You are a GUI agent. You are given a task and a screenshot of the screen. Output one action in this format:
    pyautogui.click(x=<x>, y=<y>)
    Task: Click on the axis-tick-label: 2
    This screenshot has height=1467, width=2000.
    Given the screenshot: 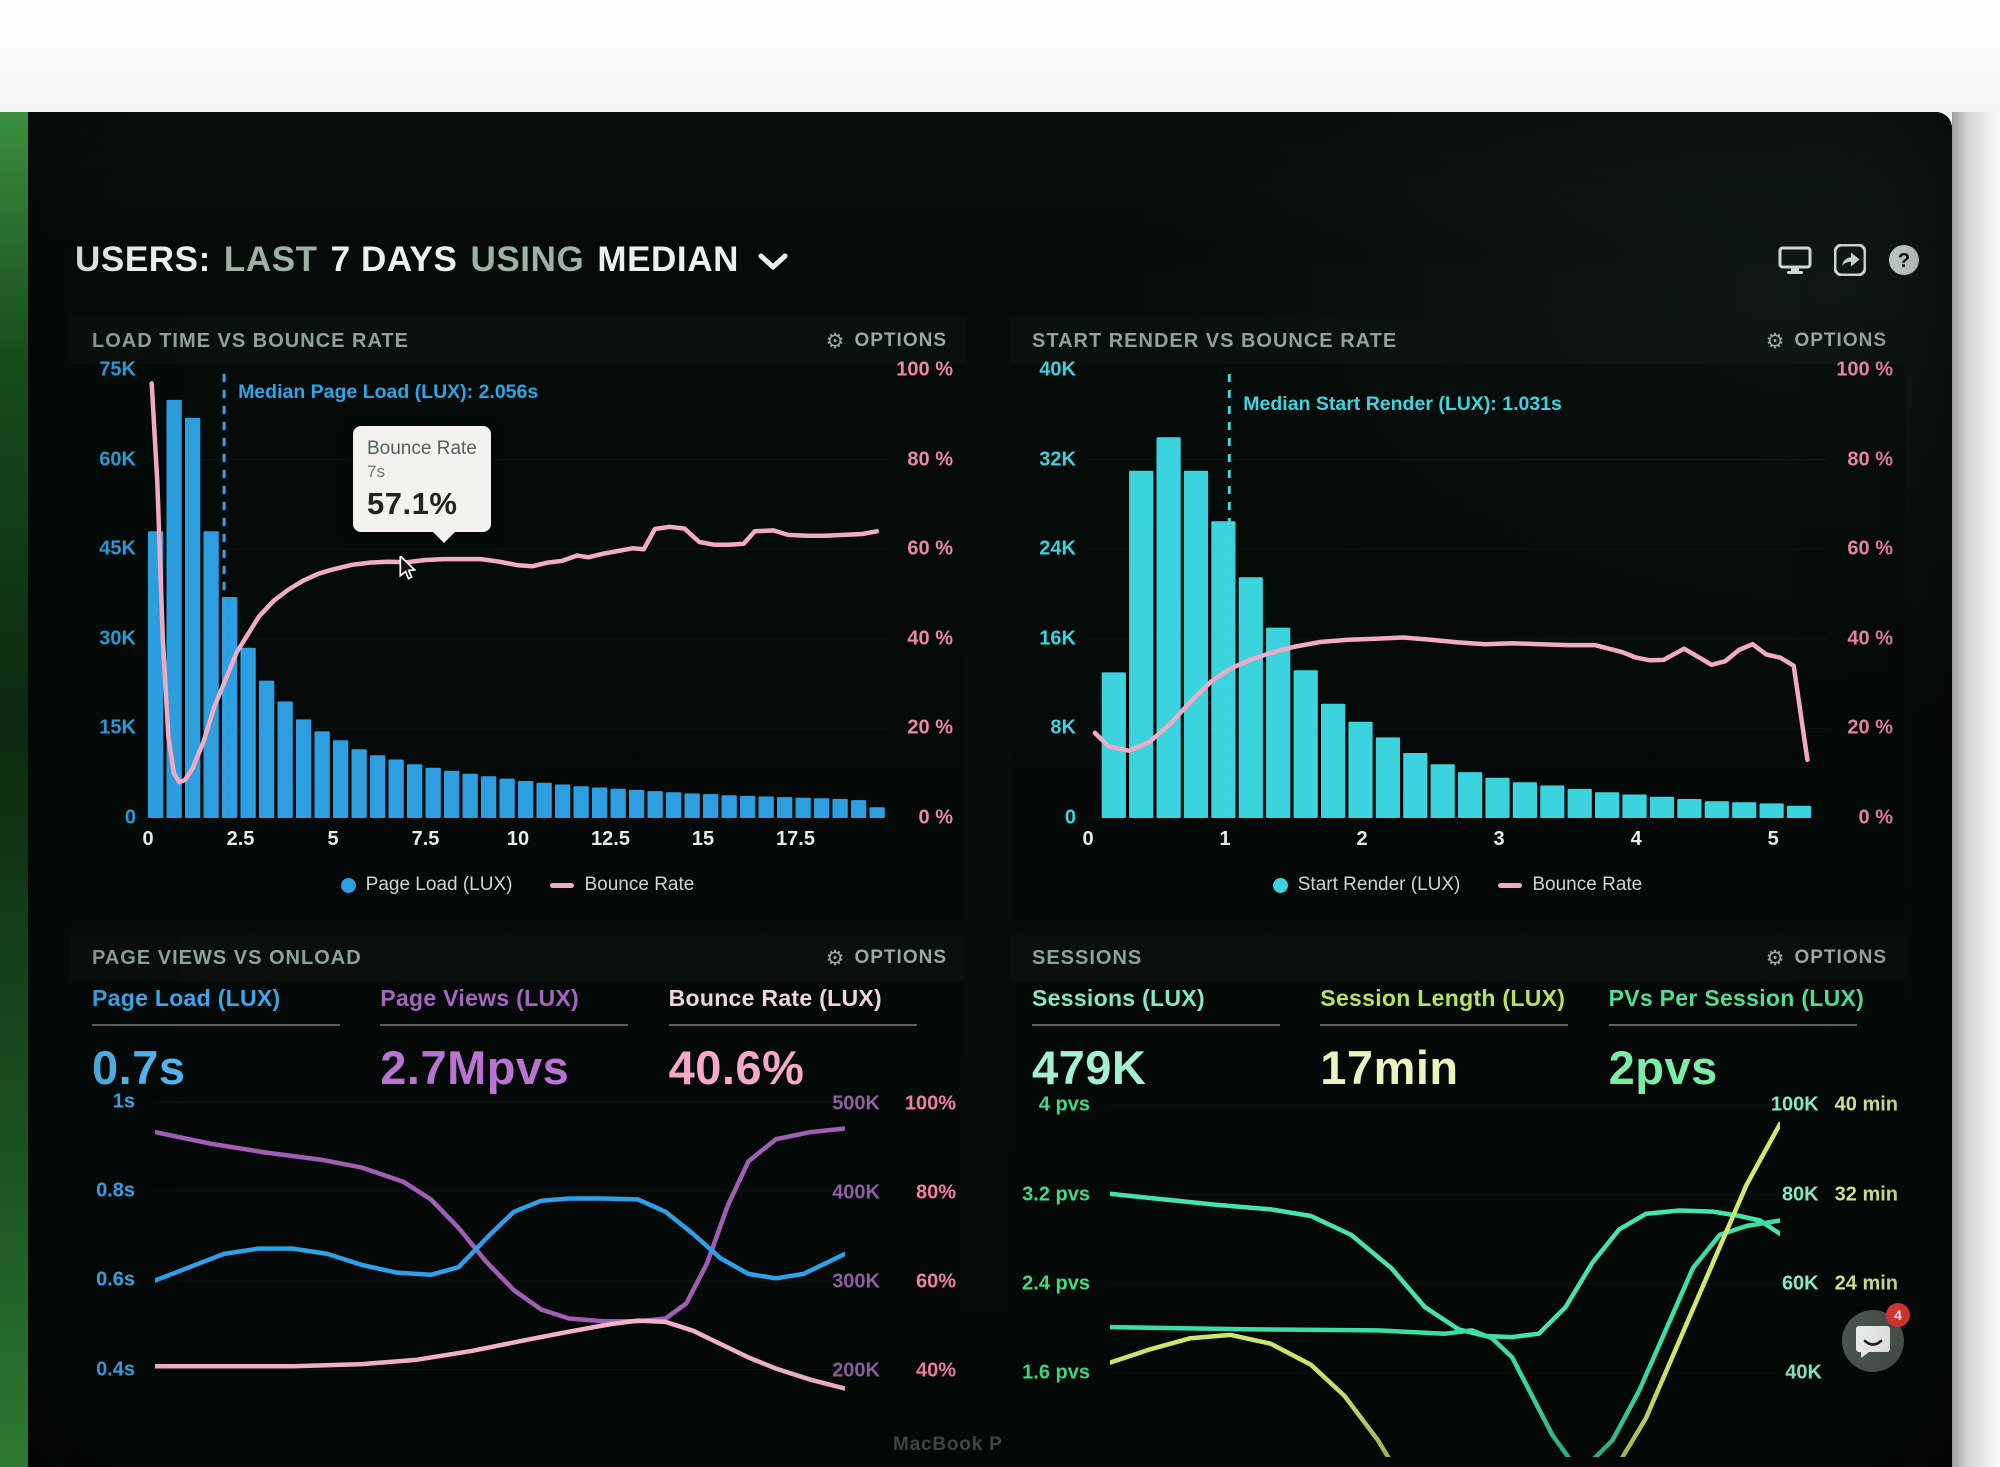 What is the action you would take?
    pyautogui.click(x=1362, y=839)
    